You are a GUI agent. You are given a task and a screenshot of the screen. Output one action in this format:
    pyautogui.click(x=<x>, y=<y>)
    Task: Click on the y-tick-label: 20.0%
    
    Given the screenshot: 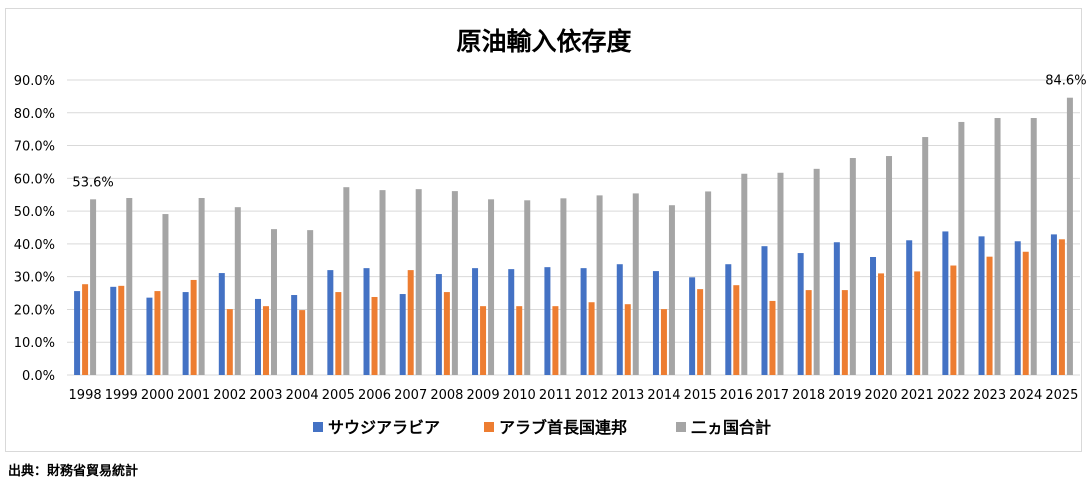 What is the action you would take?
    pyautogui.click(x=34, y=310)
    